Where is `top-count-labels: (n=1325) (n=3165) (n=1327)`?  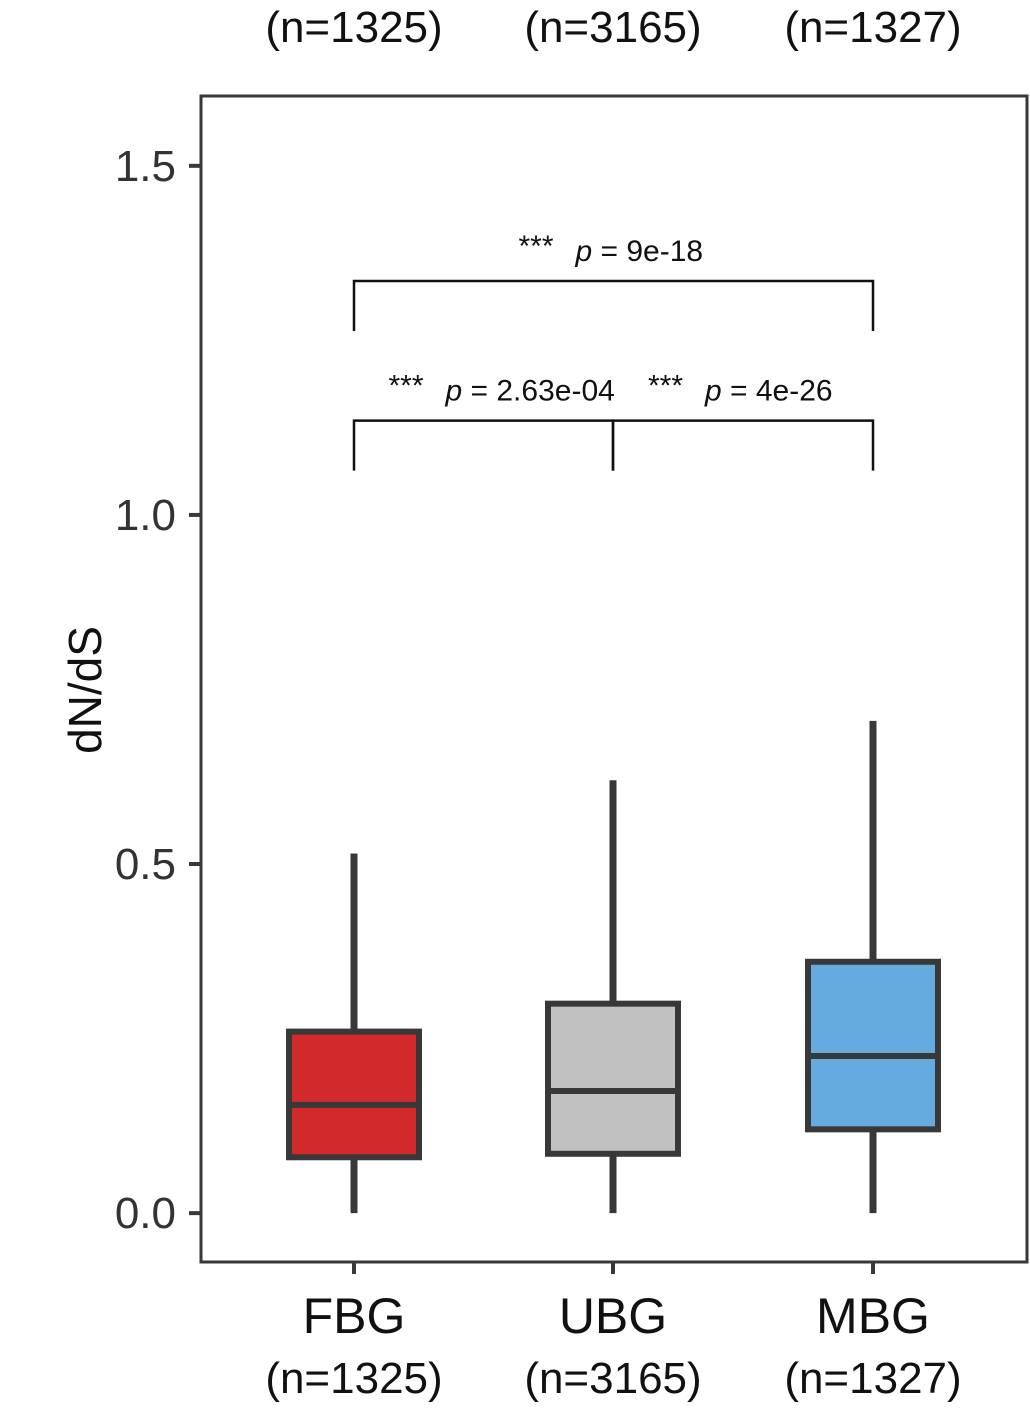 top-count-labels: (n=1325) (n=3165) (n=1327) is located at coordinates (613, 27).